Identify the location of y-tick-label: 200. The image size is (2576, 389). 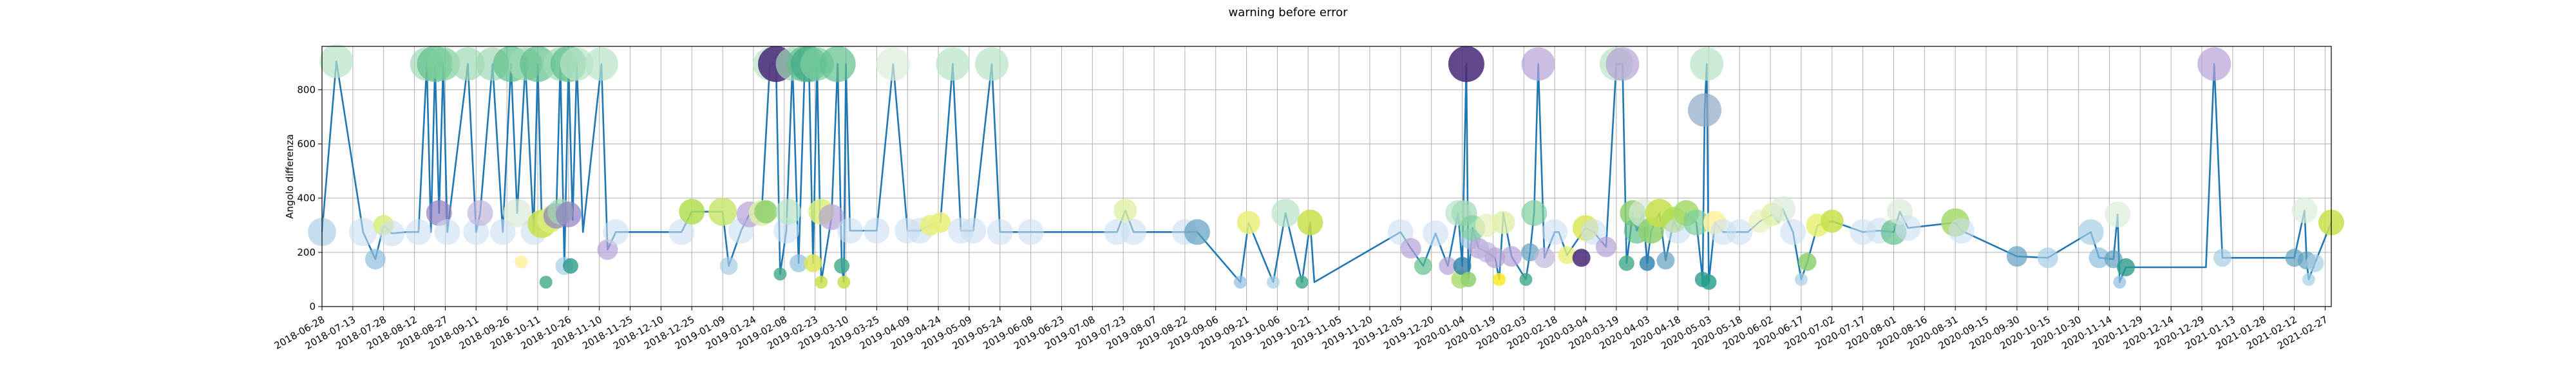
(306, 253).